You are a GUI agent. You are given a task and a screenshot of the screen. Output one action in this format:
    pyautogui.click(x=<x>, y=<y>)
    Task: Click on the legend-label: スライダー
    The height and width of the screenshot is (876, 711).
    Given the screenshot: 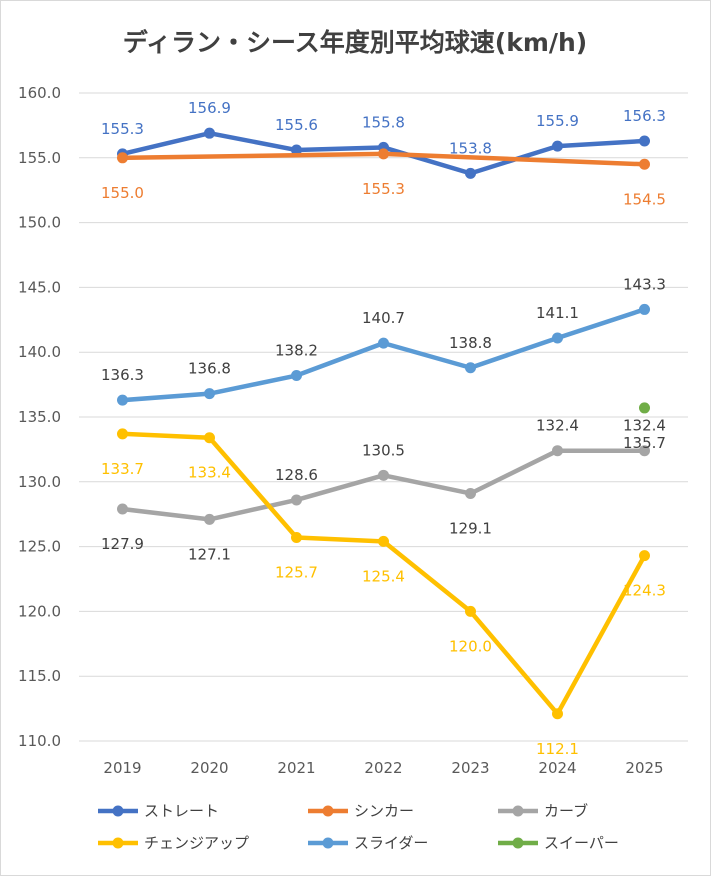 What is the action you would take?
    pyautogui.click(x=391, y=843)
    